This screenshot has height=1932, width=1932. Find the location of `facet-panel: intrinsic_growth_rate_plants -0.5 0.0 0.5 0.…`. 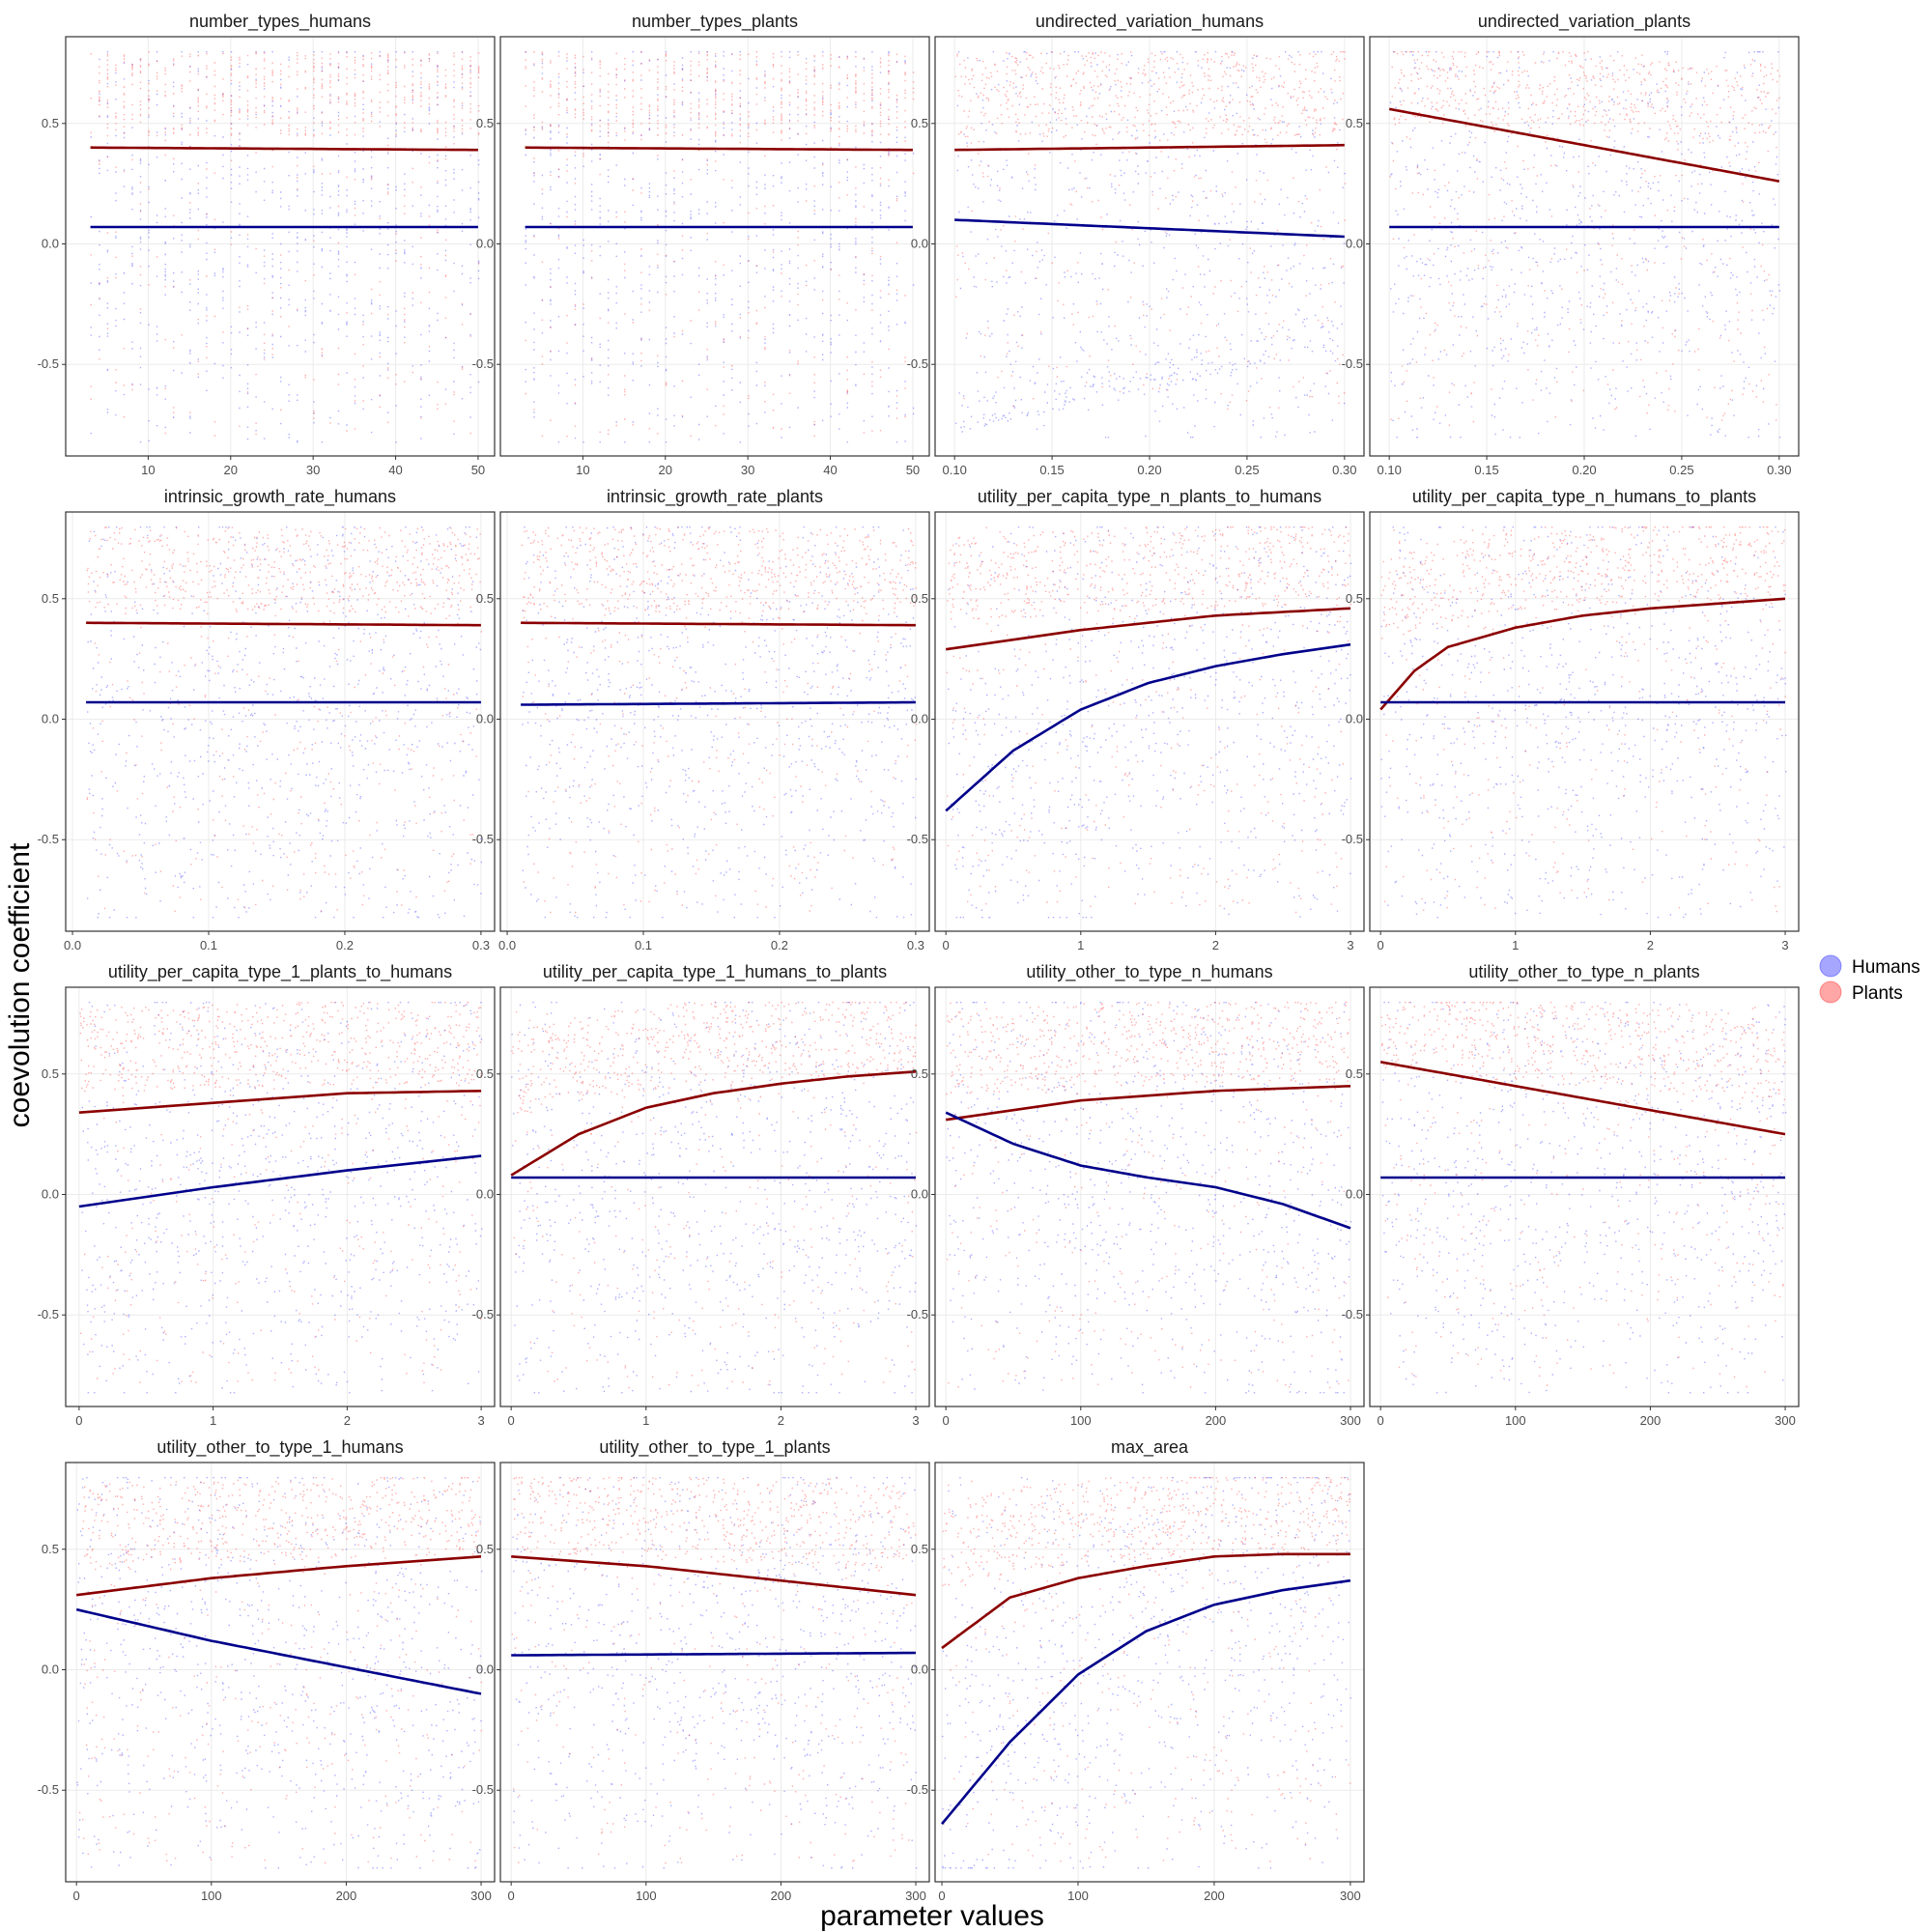

facet-panel: intrinsic_growth_rate_plants -0.5 0.0 0.5 0.… is located at coordinates (701, 719).